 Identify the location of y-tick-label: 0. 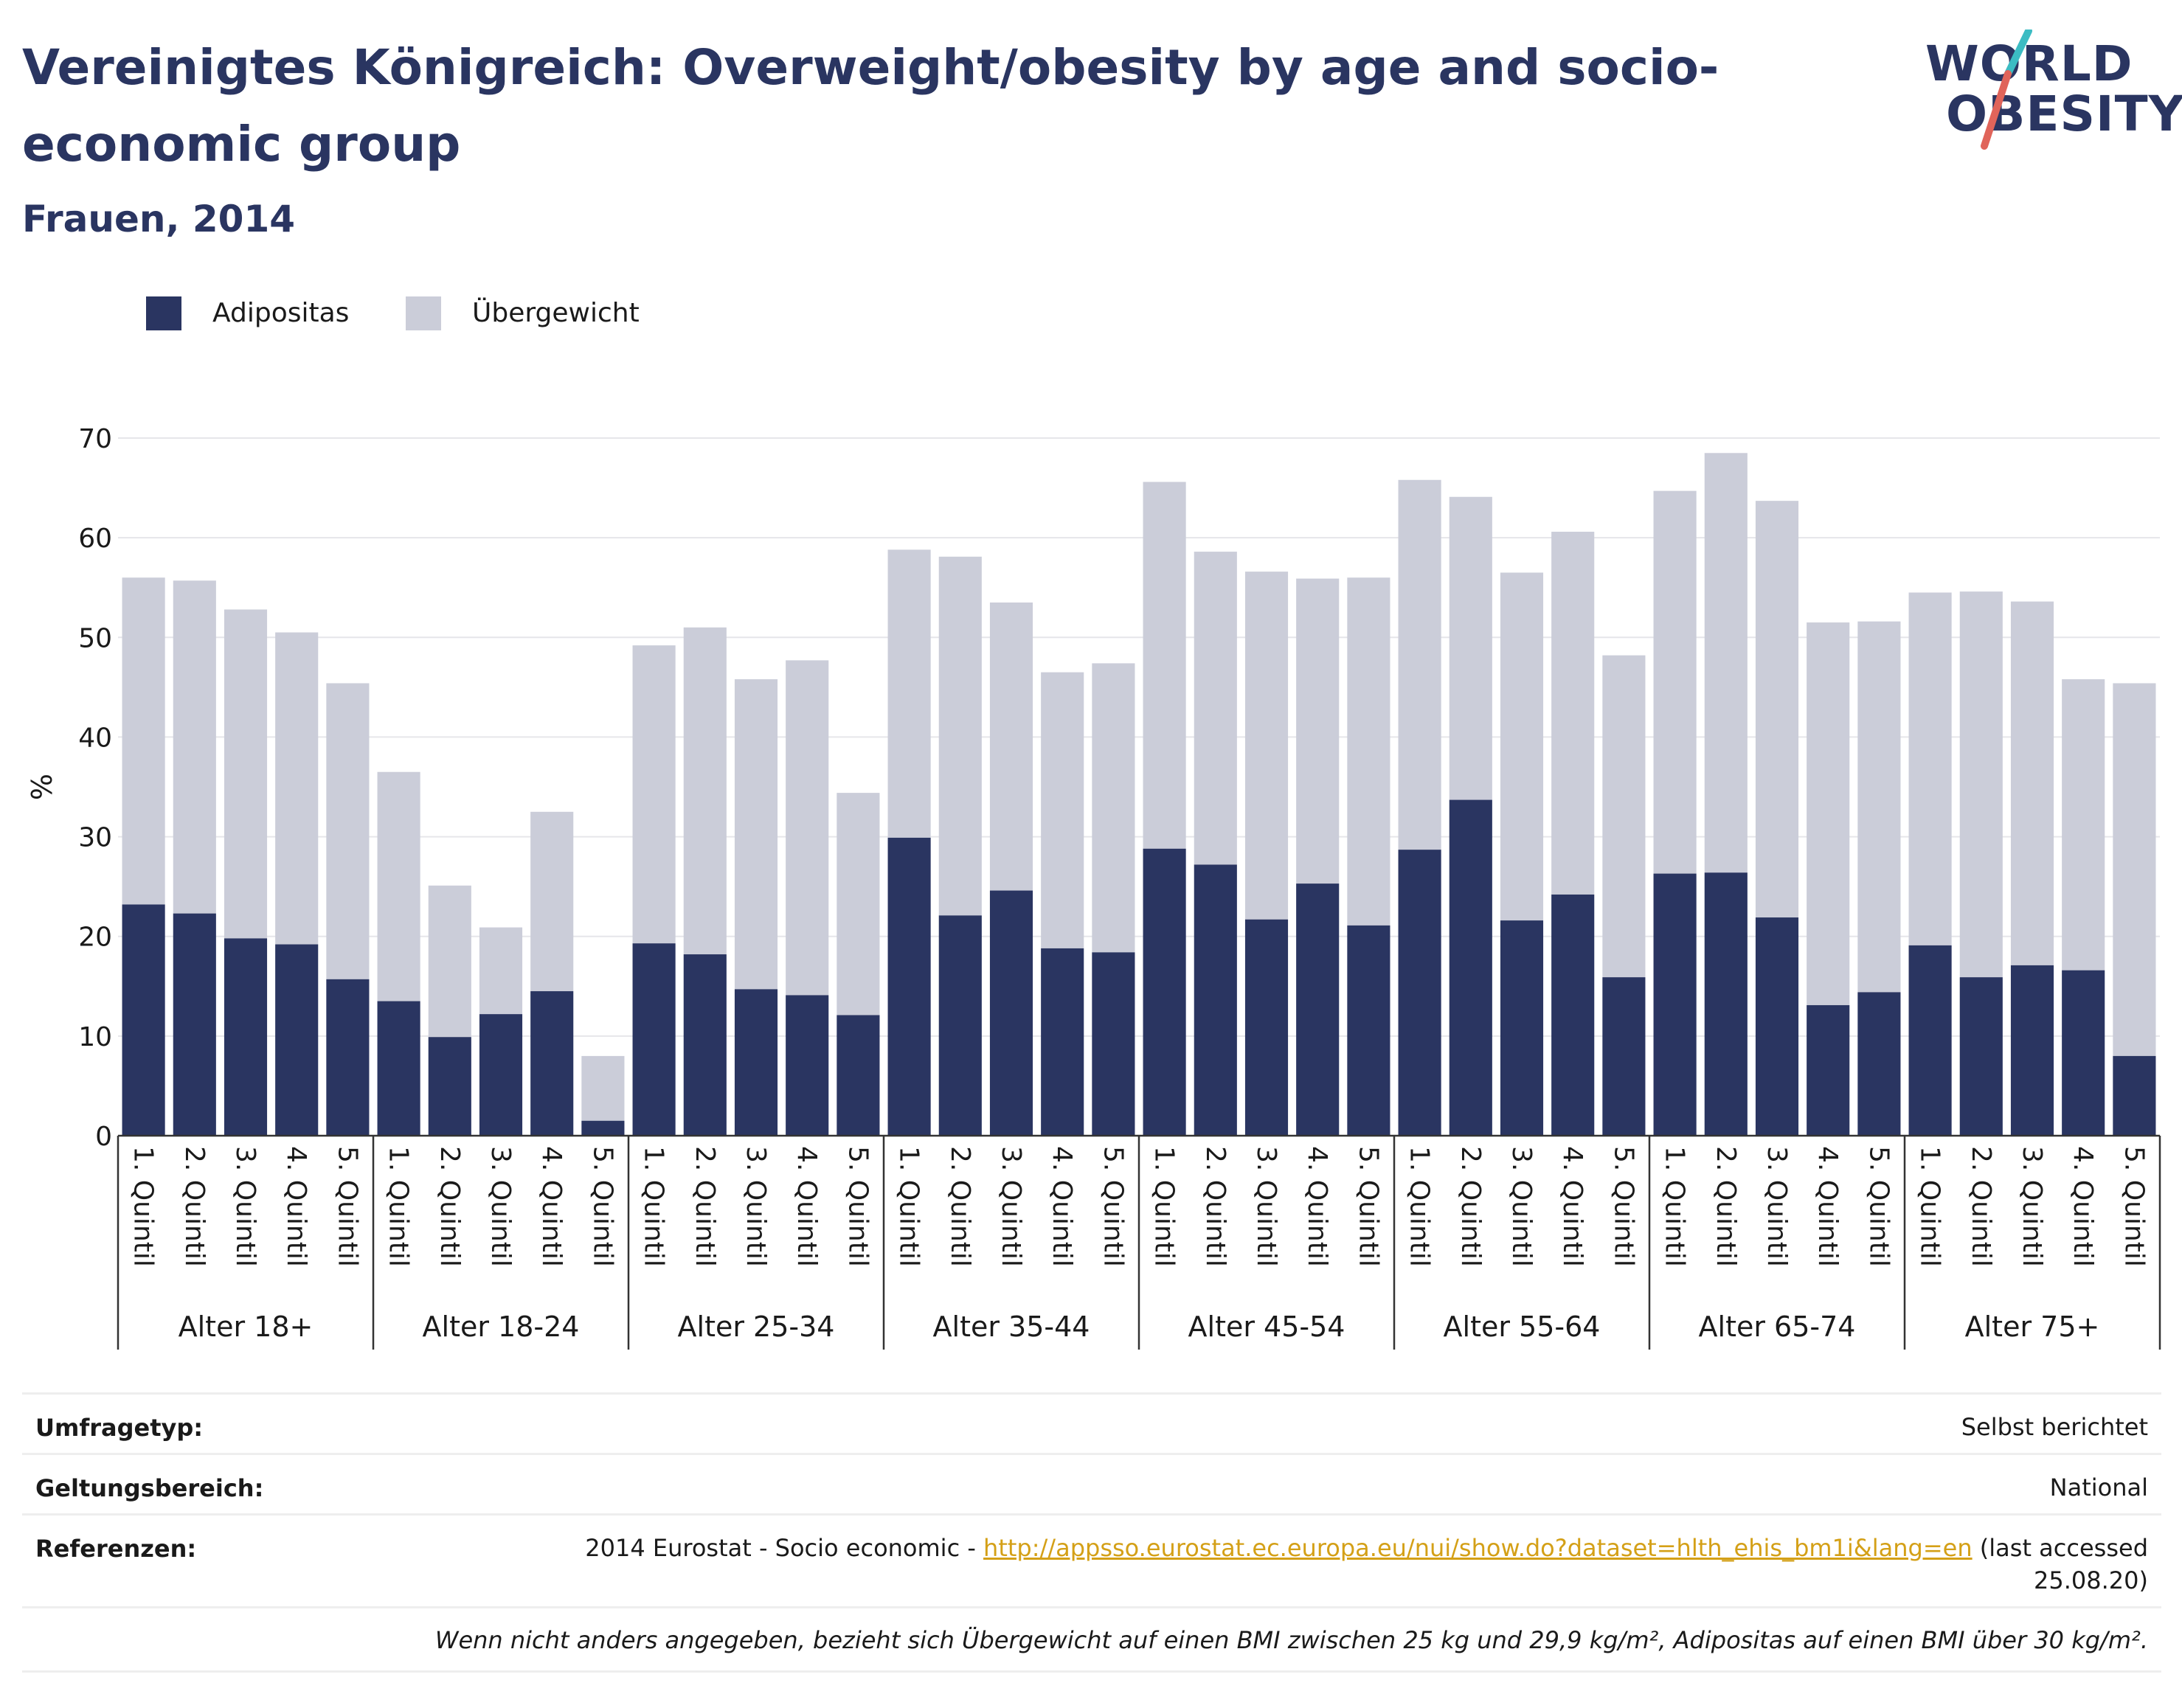
(103, 1137).